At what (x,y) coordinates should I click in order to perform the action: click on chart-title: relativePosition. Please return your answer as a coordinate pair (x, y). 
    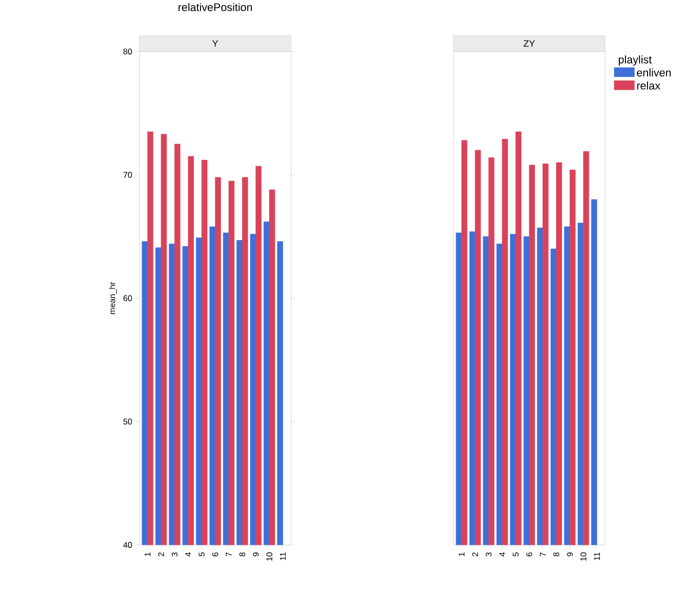
    Looking at the image, I should click on (215, 7).